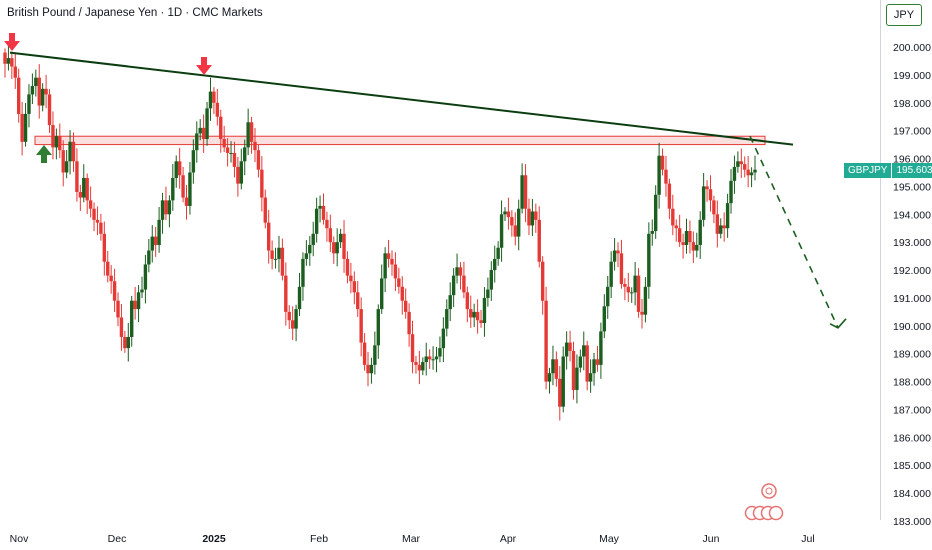 The height and width of the screenshot is (550, 932). I want to click on time-tick-label: Jun, so click(711, 539).